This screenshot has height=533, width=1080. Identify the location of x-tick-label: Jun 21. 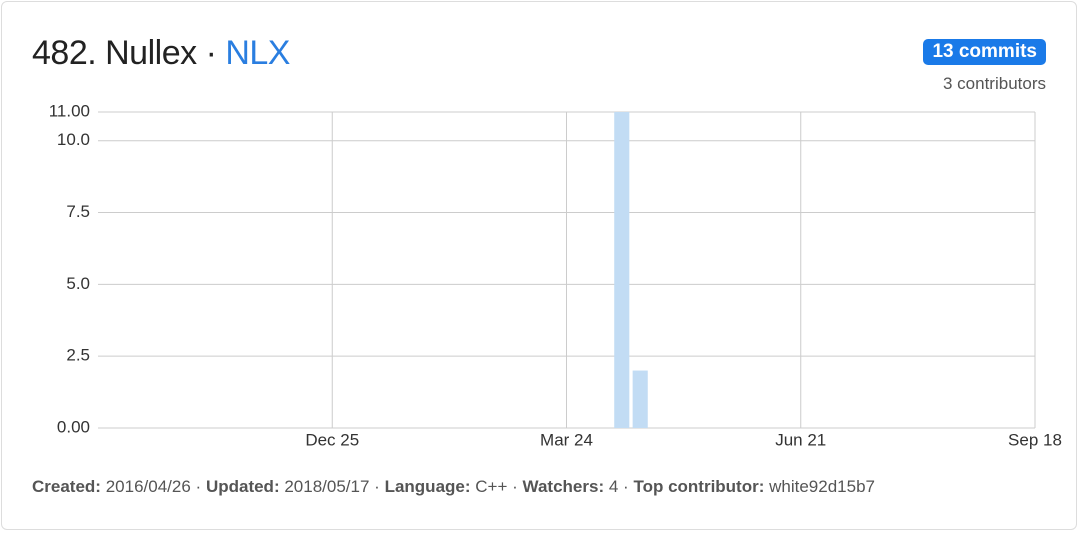
(800, 439).